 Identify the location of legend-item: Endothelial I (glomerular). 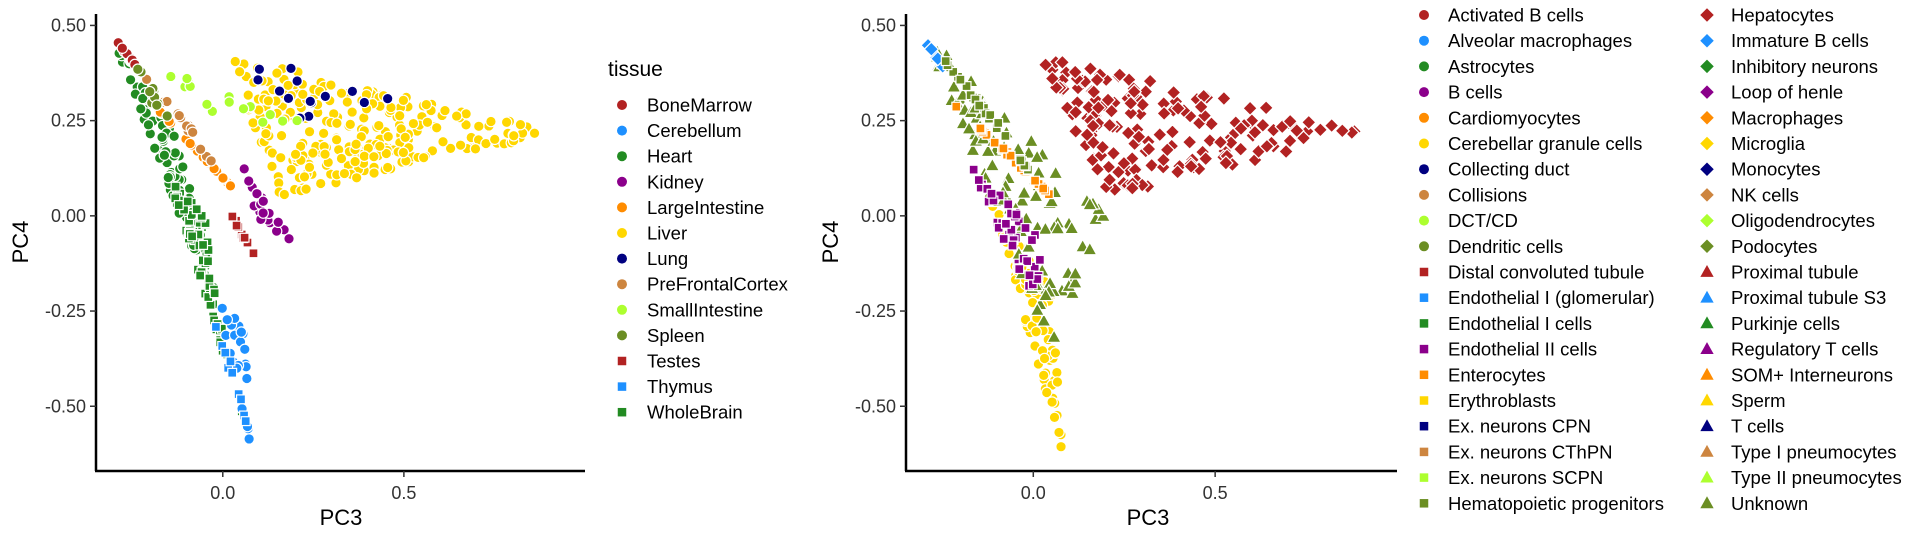
(1537, 297).